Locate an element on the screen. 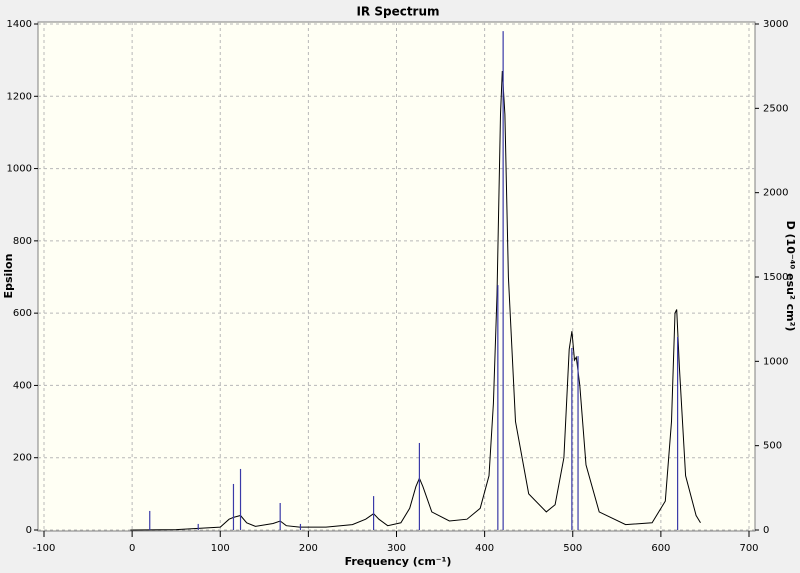 The height and width of the screenshot is (573, 800). y-tick-label: 600 is located at coordinates (22, 313).